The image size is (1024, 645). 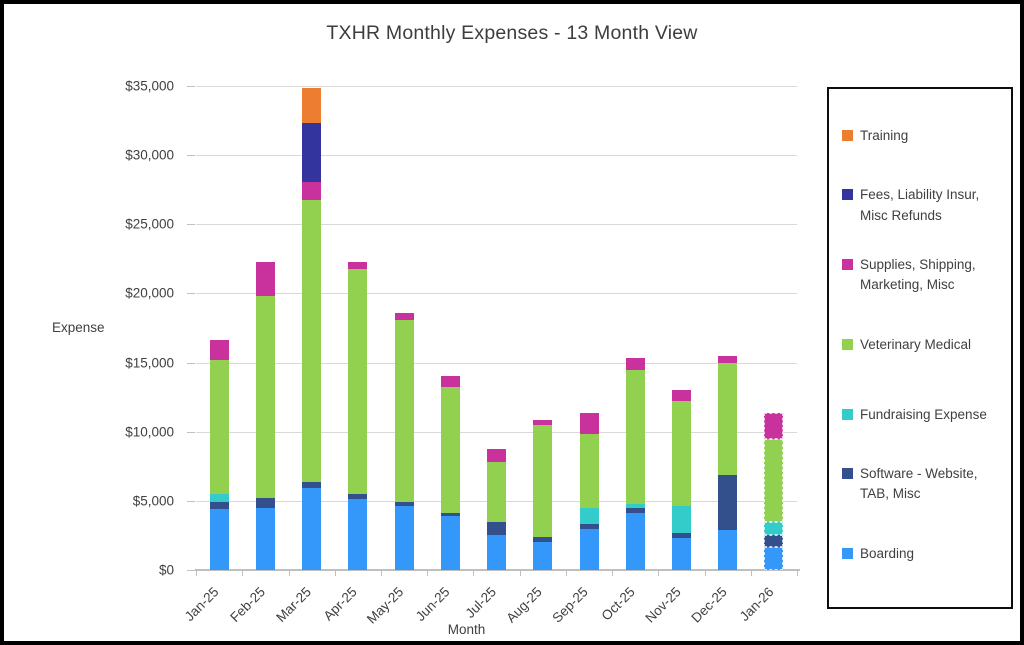 I want to click on legend-label: Boarding, so click(x=887, y=554).